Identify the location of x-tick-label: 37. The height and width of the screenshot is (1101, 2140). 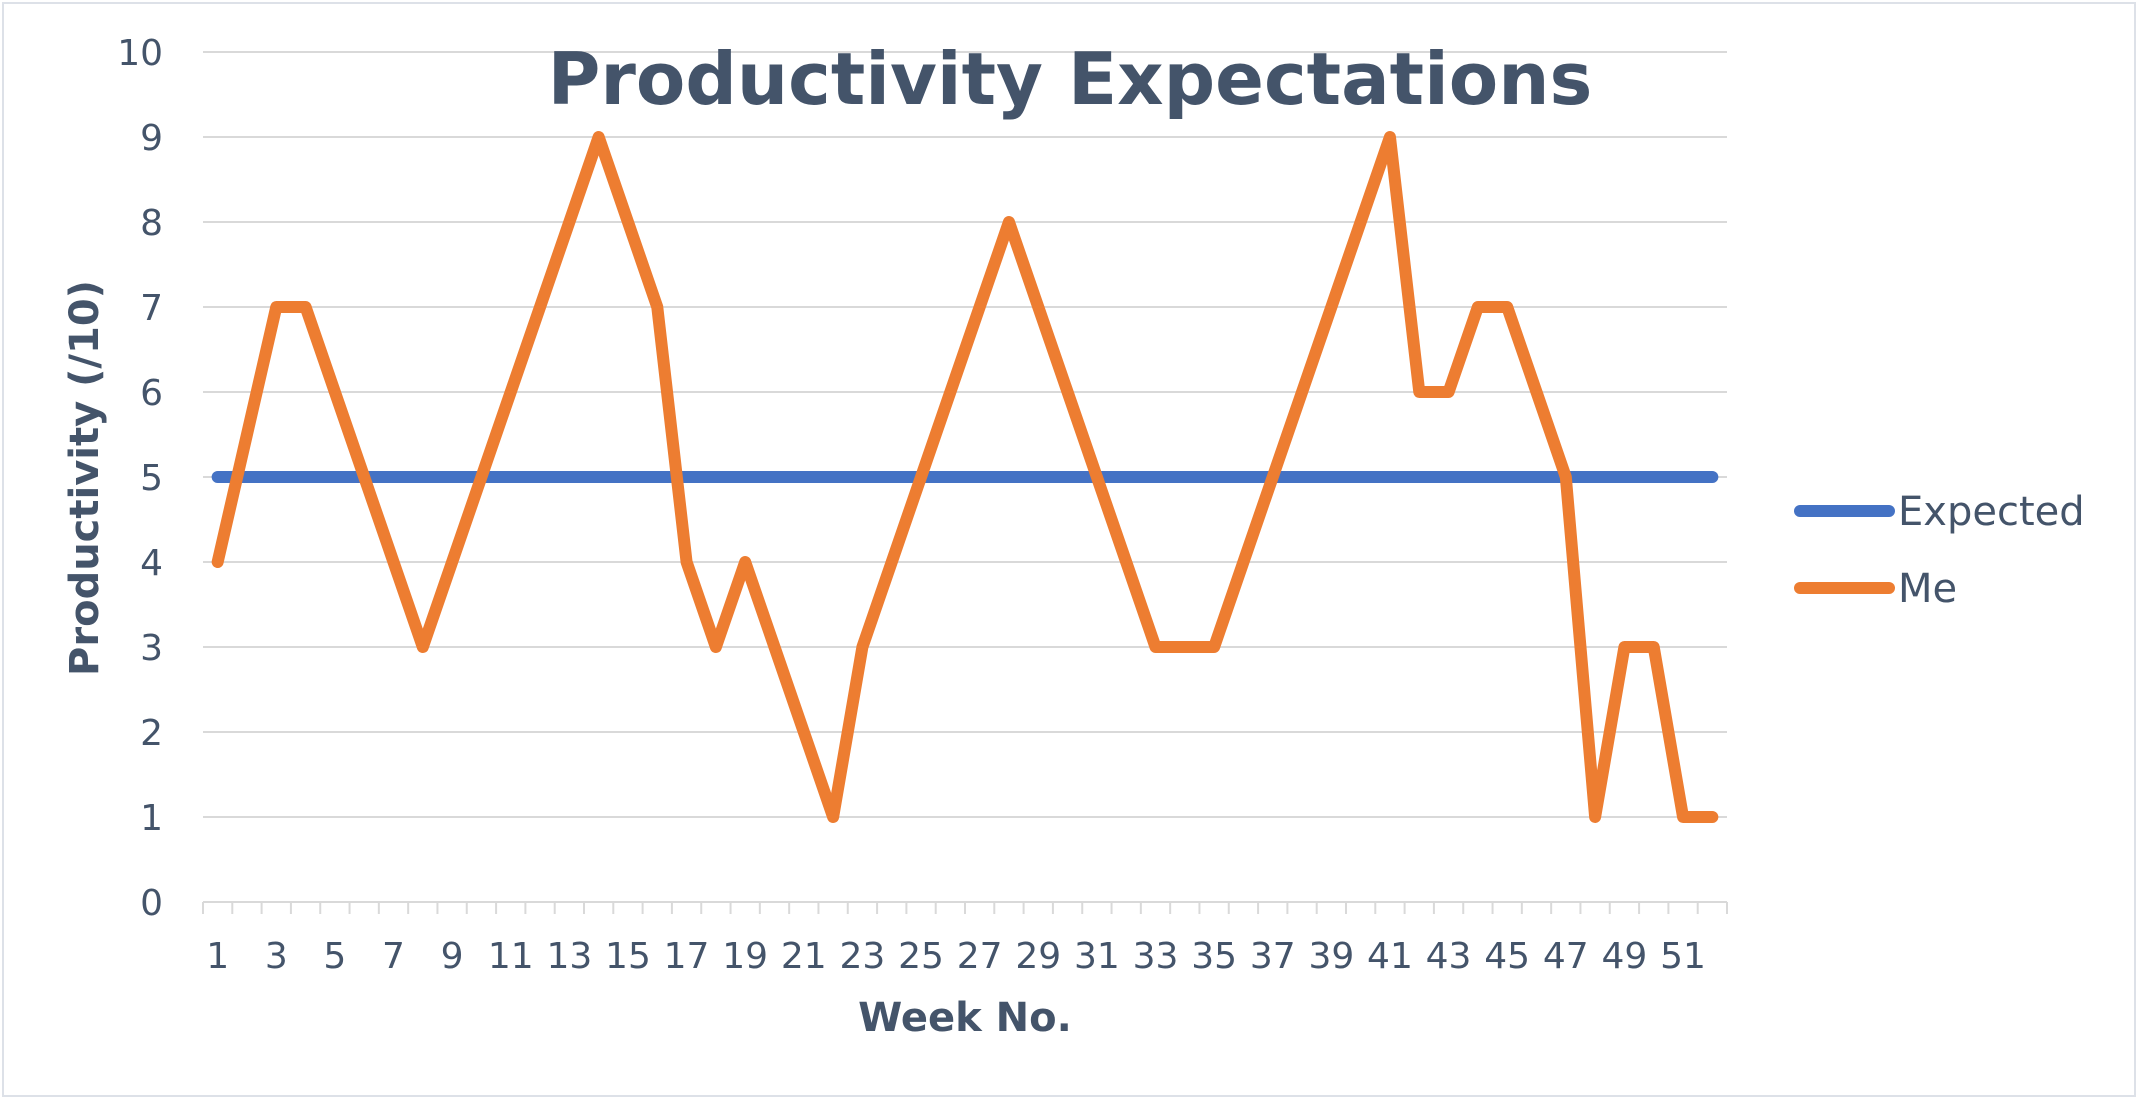
(1273, 956).